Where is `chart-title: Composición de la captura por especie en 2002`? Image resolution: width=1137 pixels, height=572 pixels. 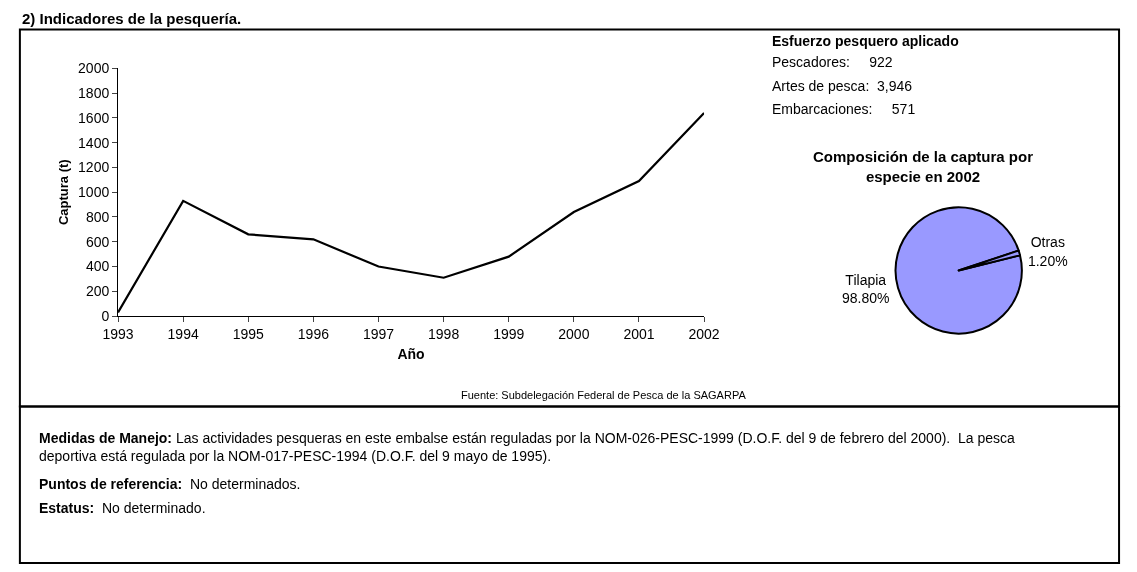
chart-title: Composición de la captura por especie en 2002 is located at coordinates (923, 166).